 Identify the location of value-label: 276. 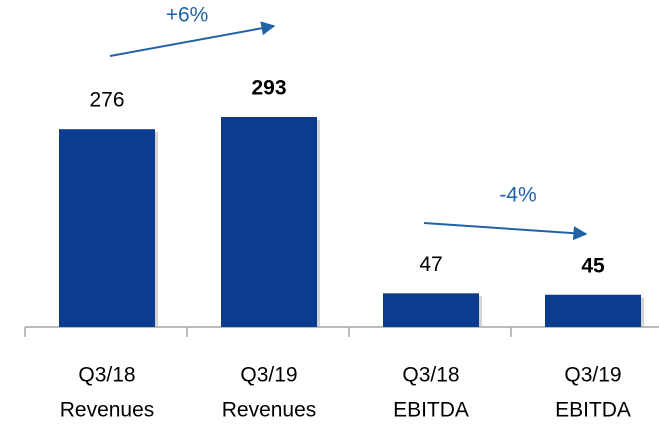
(106, 100).